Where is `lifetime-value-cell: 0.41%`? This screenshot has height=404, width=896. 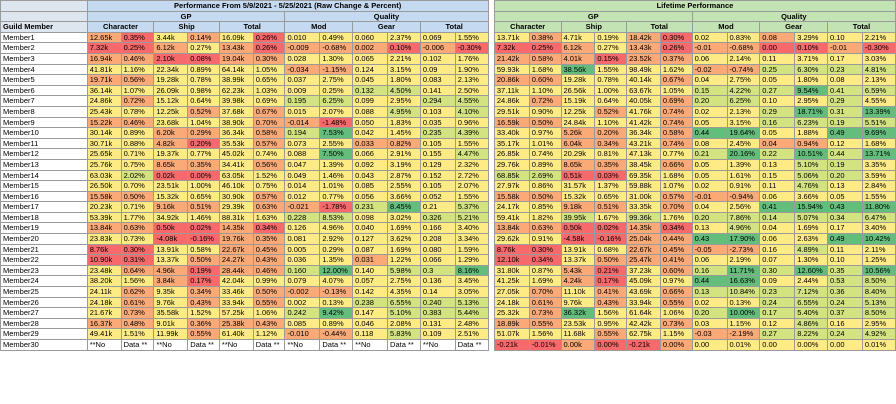
lifetime-value-cell: 0.41% is located at coordinates (611, 292).